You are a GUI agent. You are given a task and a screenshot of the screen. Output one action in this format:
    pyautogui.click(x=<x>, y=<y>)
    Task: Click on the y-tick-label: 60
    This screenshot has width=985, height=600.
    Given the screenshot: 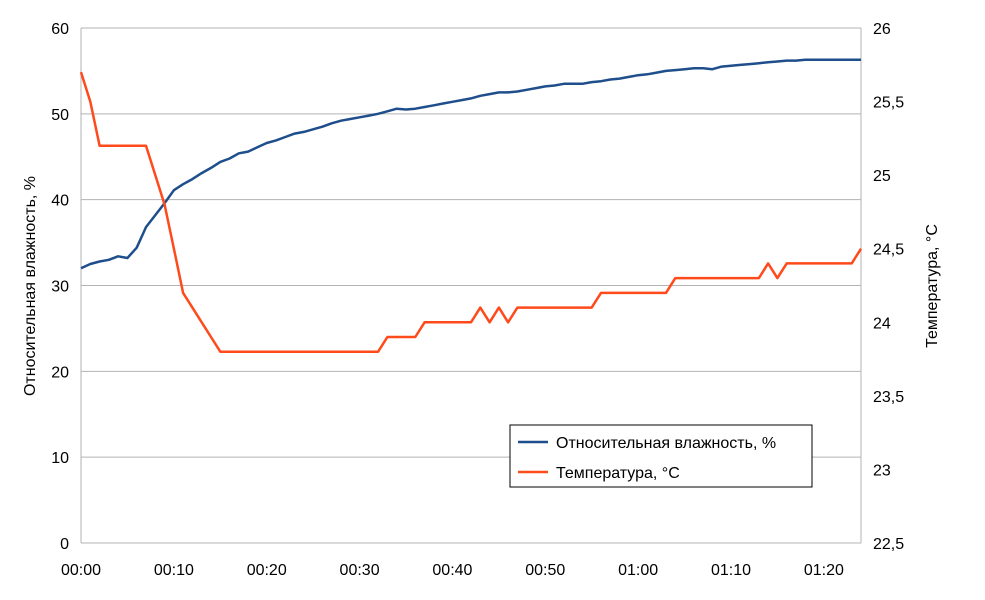 What is the action you would take?
    pyautogui.click(x=60, y=29)
    